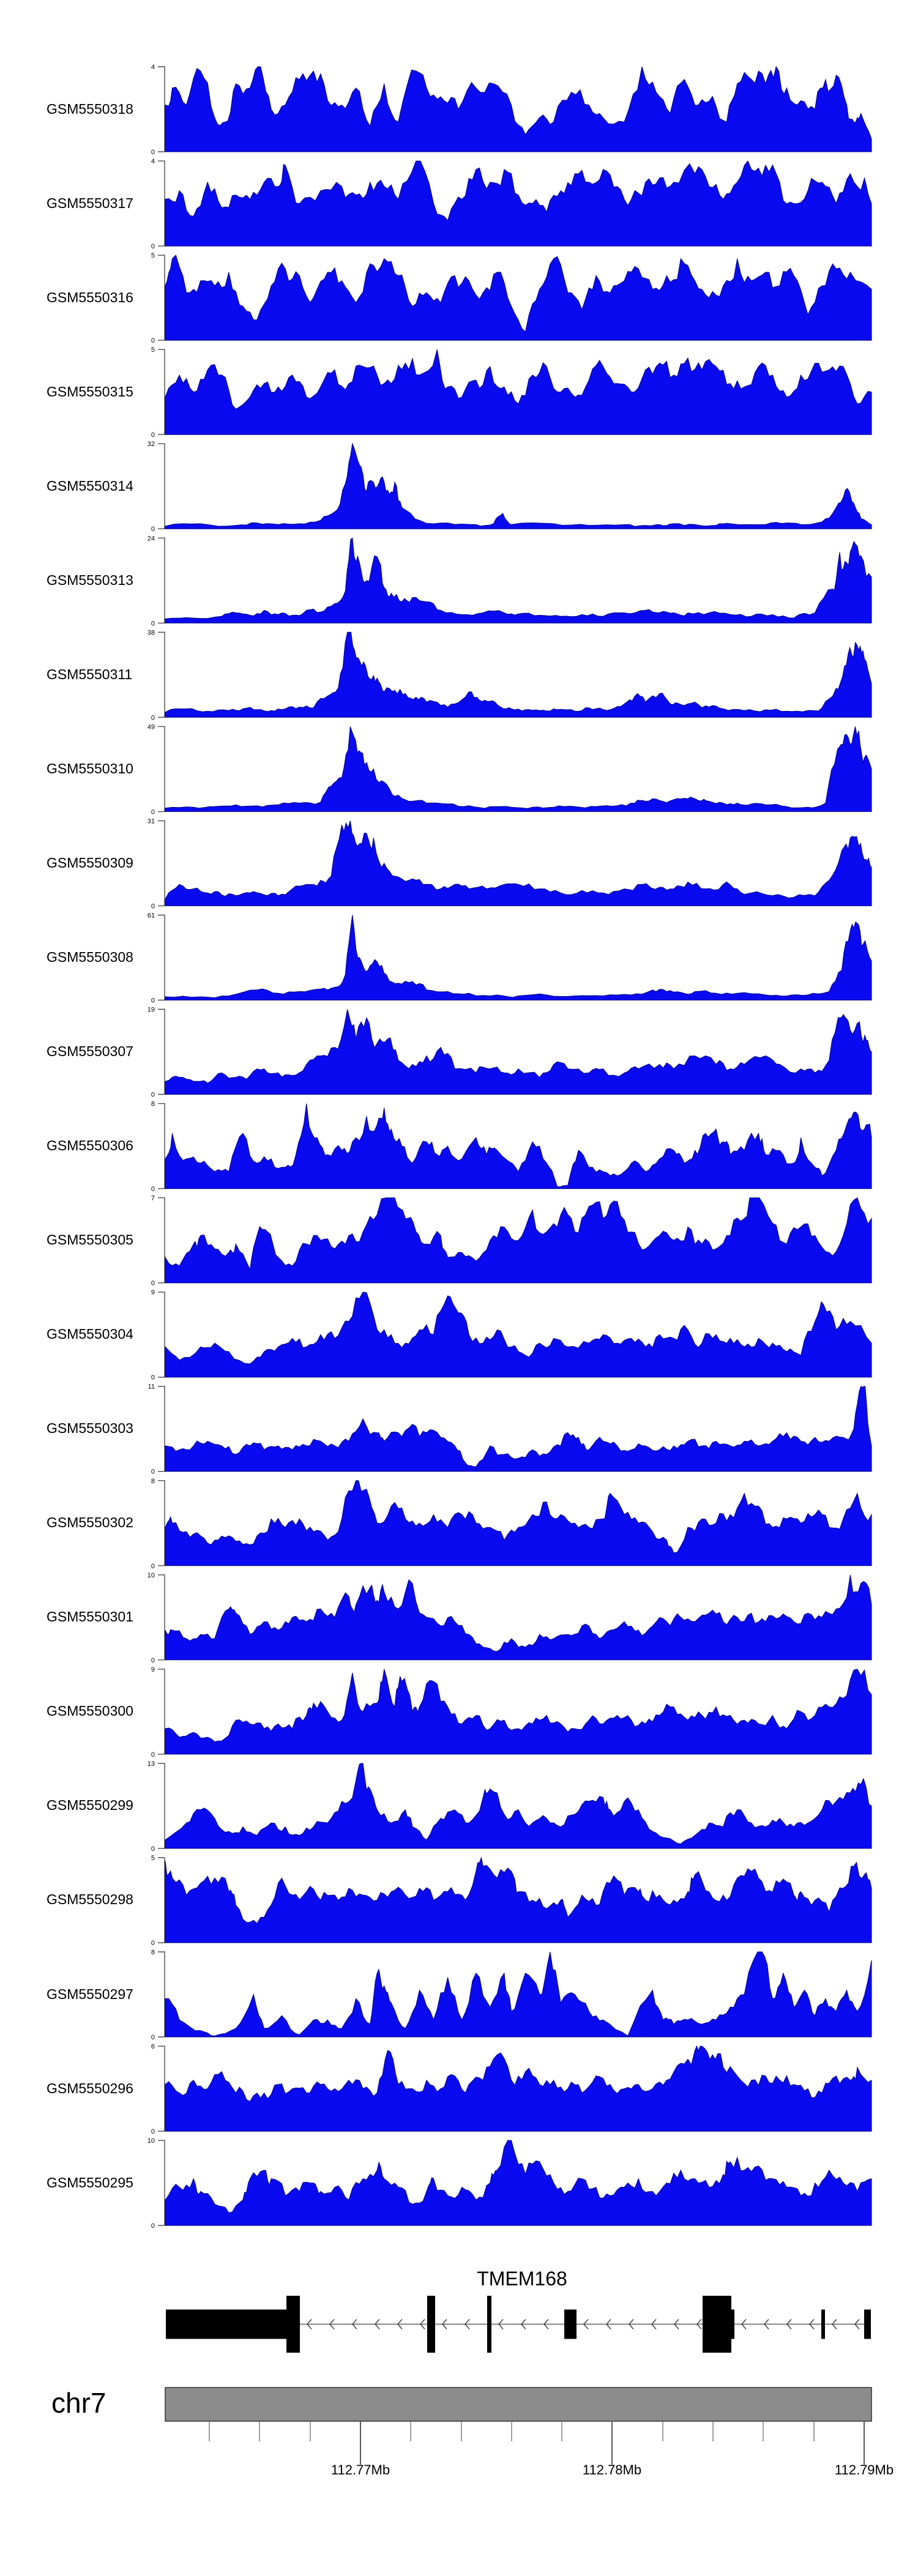 Image resolution: width=918 pixels, height=2576 pixels. What do you see at coordinates (156, 959) in the screenshot?
I see `track-axis-GSM5550308: 61 0` at bounding box center [156, 959].